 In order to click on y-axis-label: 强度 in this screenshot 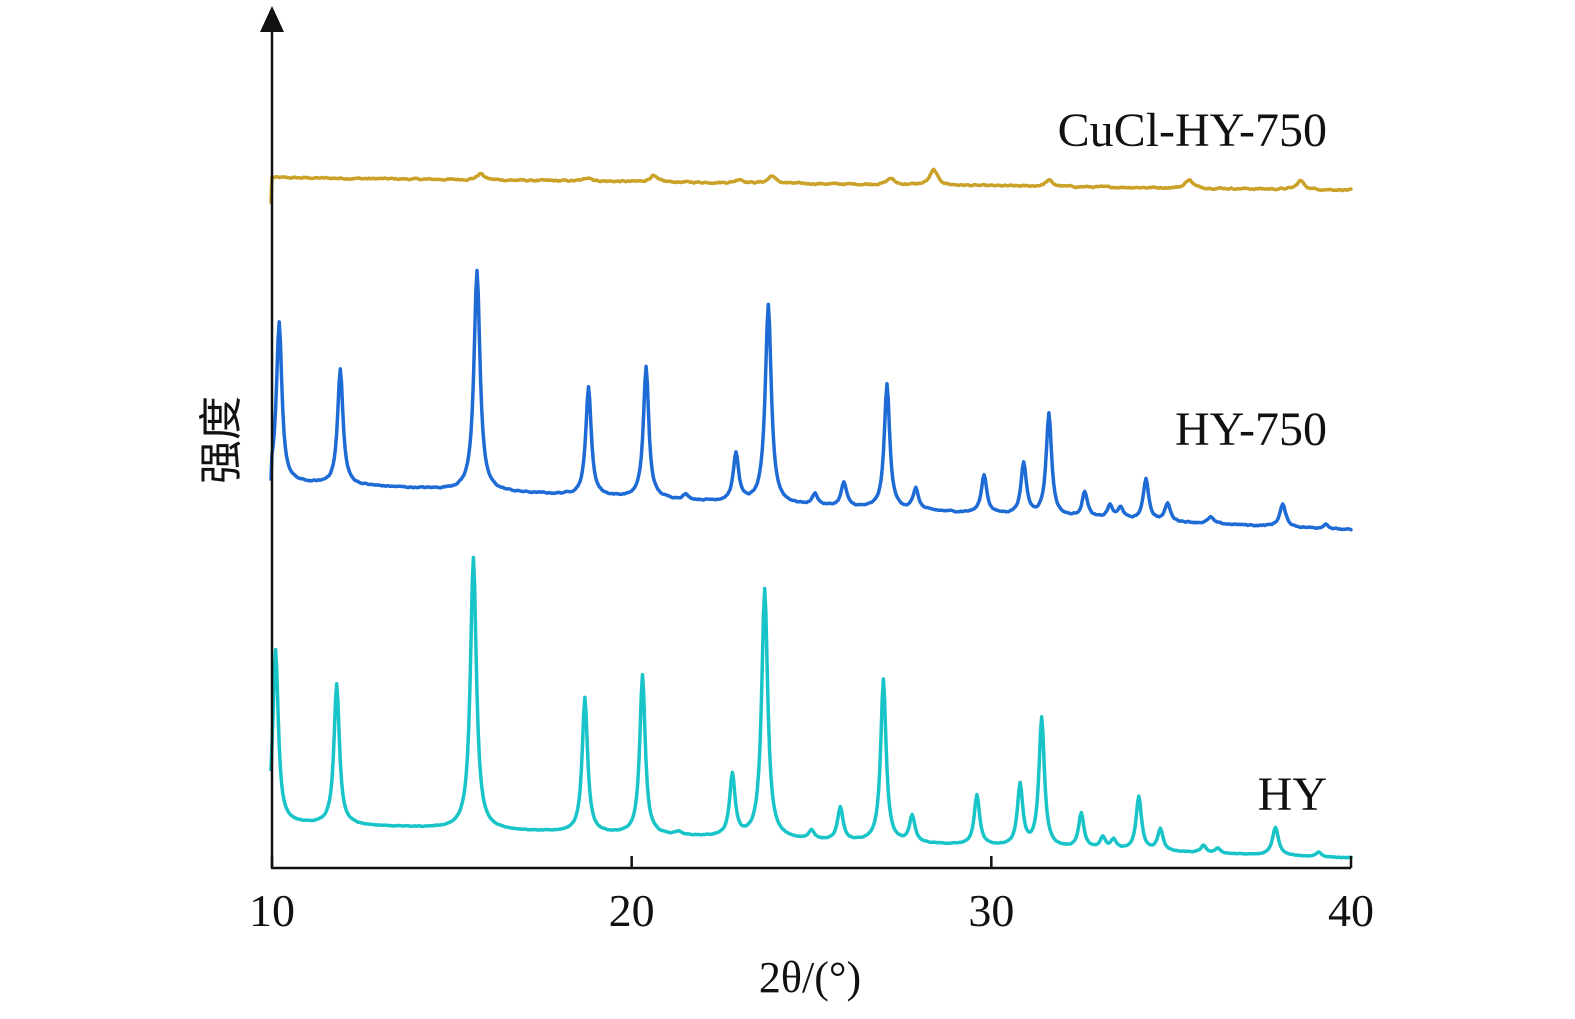, I will do `click(221, 440)`.